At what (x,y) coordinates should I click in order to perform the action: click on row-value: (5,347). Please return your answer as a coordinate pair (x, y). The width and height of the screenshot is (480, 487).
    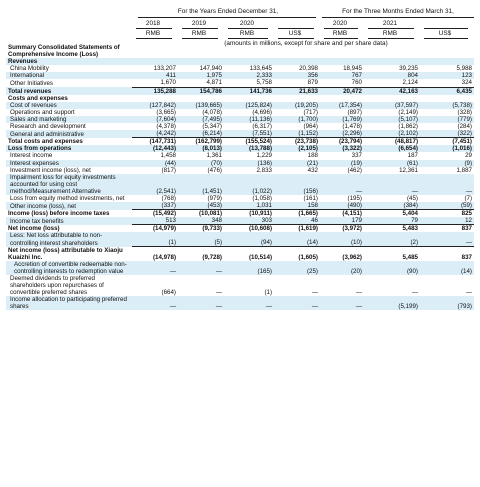
    Looking at the image, I should click on (212, 127).